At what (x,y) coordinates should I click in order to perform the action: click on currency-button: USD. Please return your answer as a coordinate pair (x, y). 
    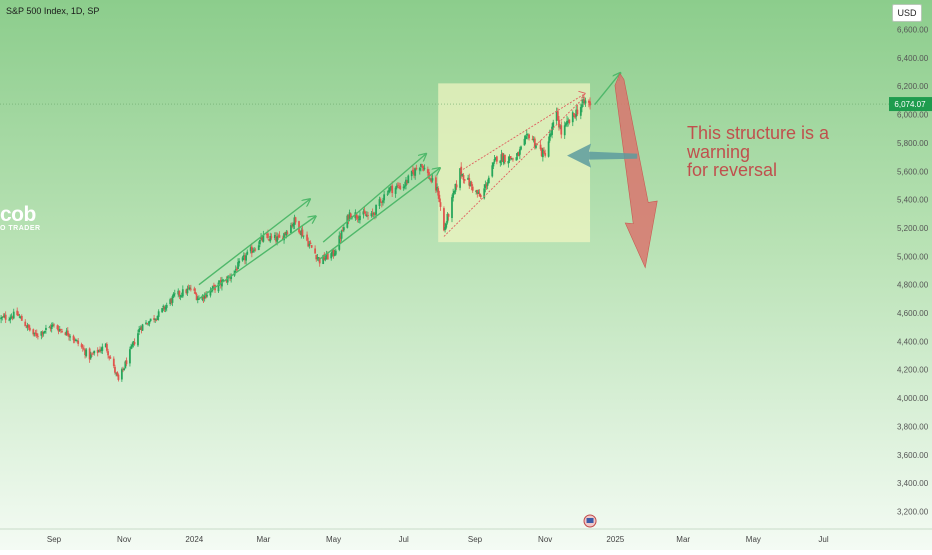
    Looking at the image, I should click on (907, 13).